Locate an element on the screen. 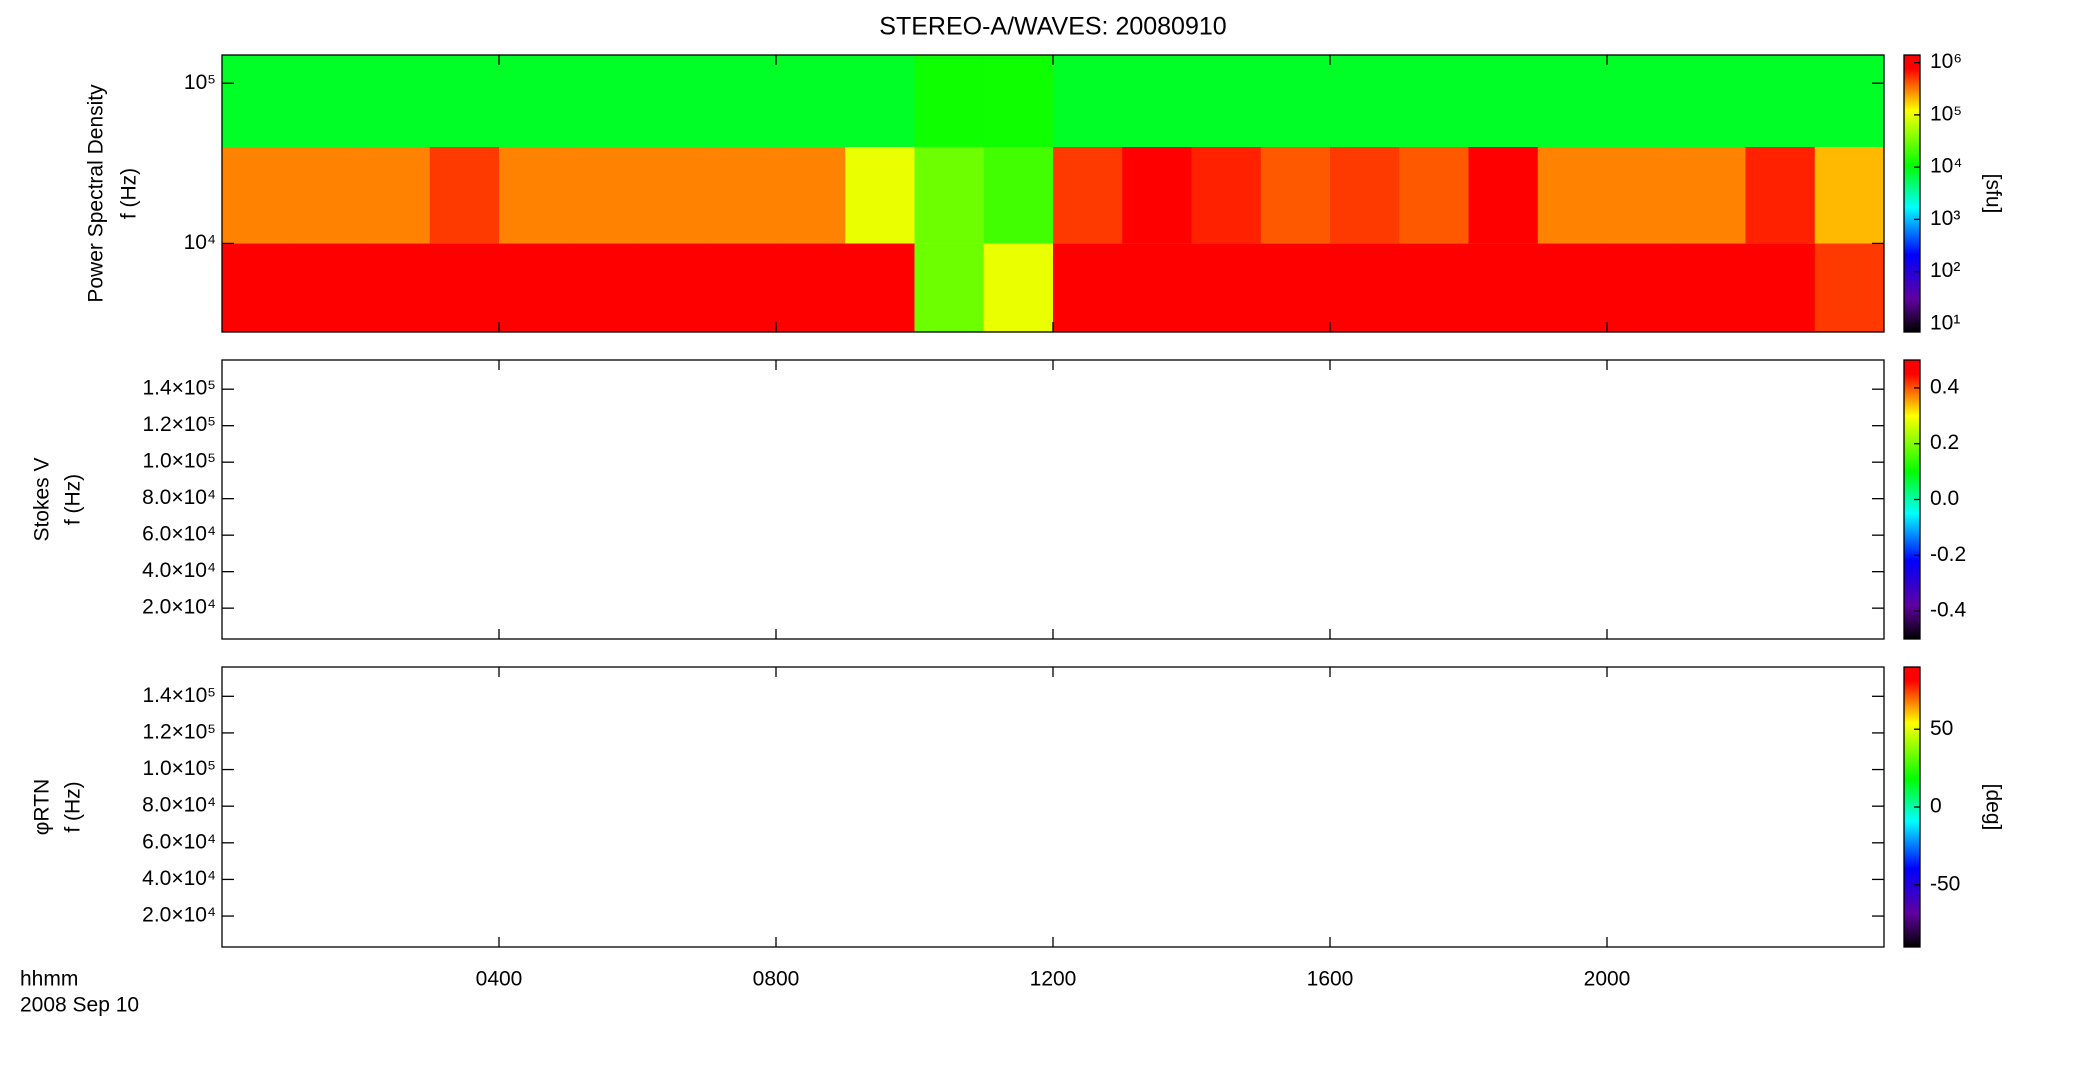 Image resolution: width=2096 pixels, height=1080 pixels. x-tick-label: 1200 is located at coordinates (1053, 979).